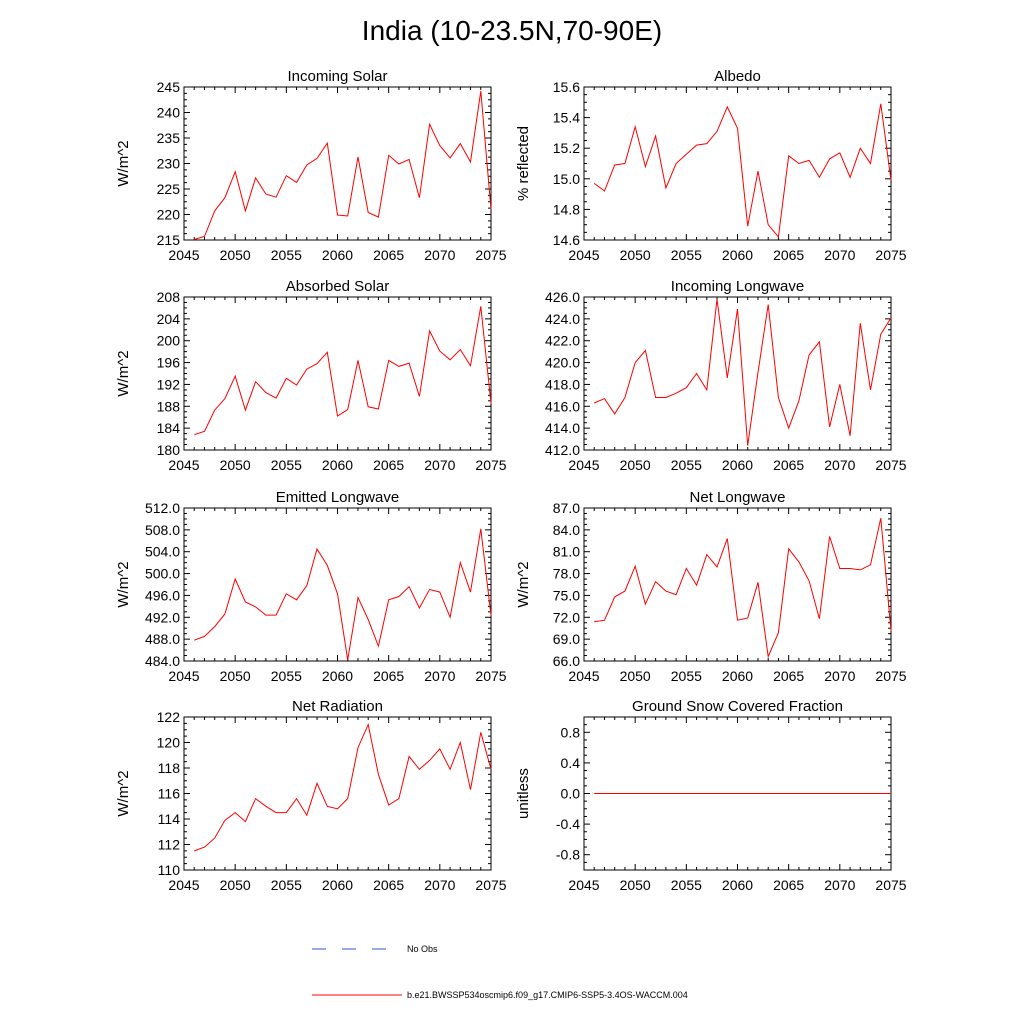  What do you see at coordinates (343, 371) in the screenshot?
I see `series-line-absorbed-solar` at bounding box center [343, 371].